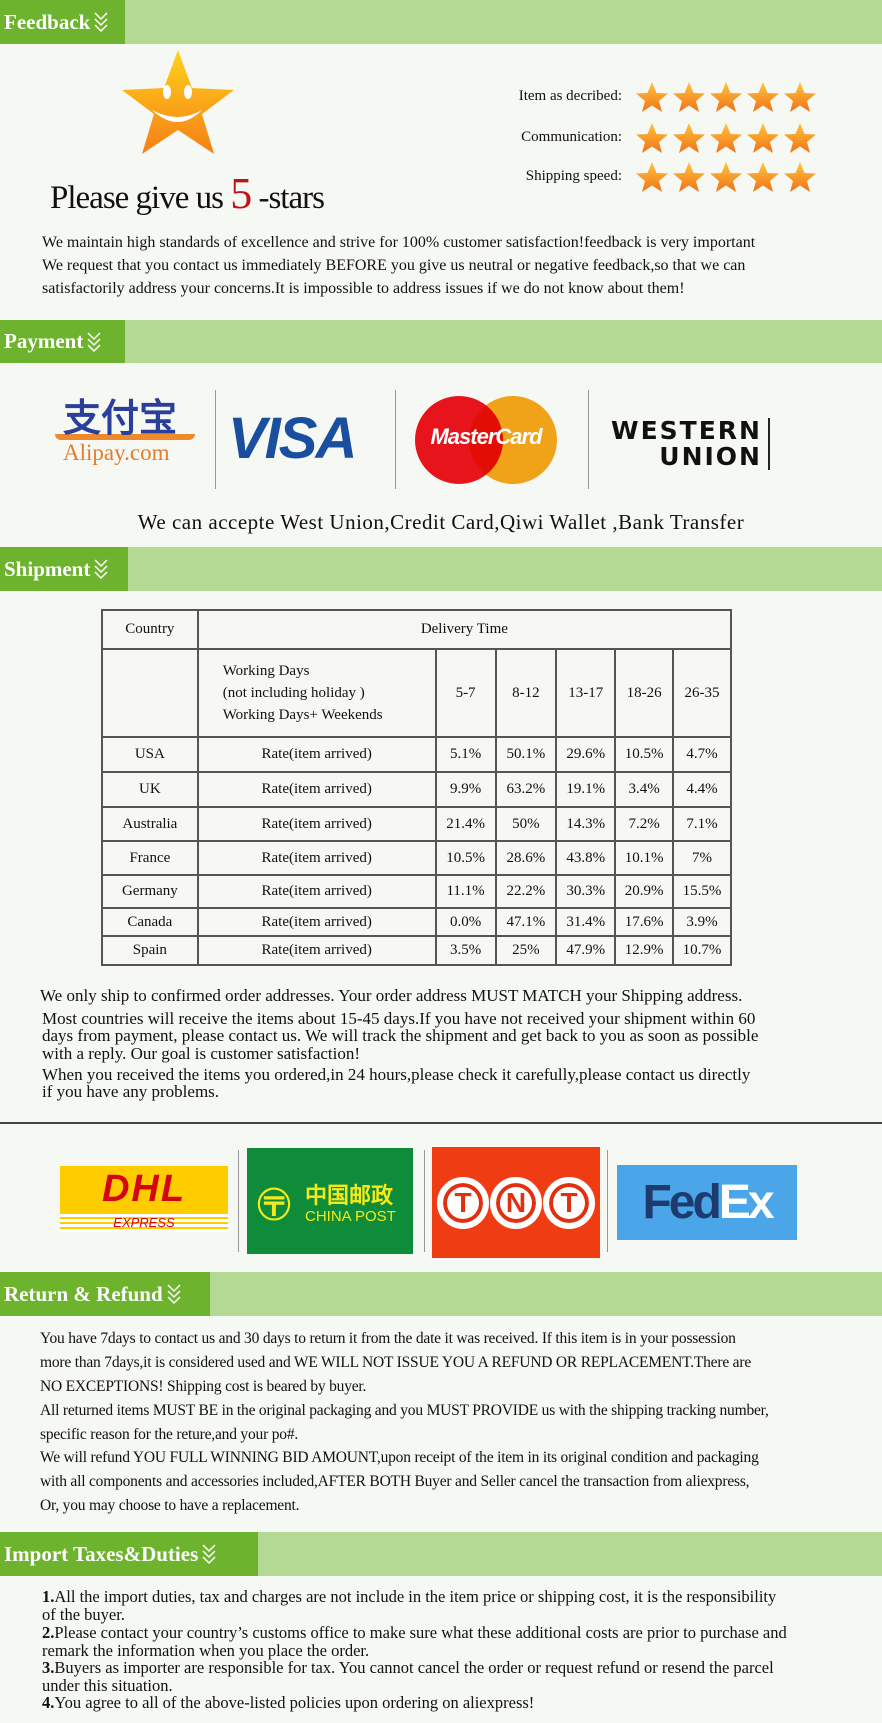 The image size is (882, 1723). Describe the element at coordinates (150, 891) in the screenshot. I see `country-cell: Germany` at that location.